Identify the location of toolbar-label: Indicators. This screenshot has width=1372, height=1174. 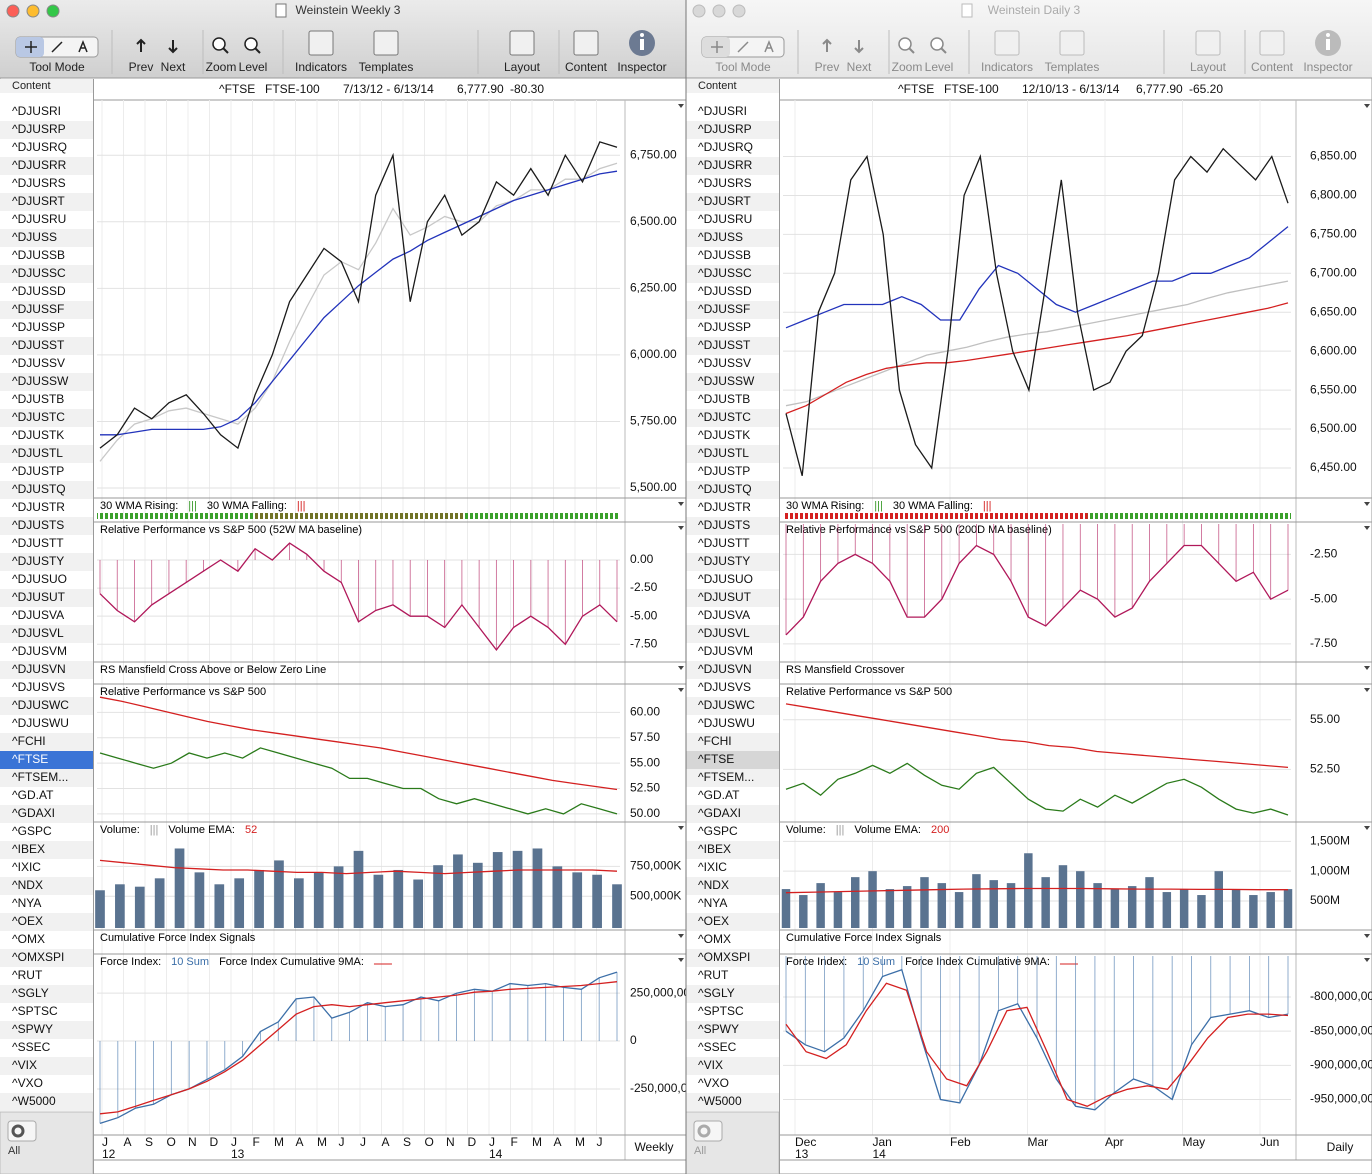
(321, 67).